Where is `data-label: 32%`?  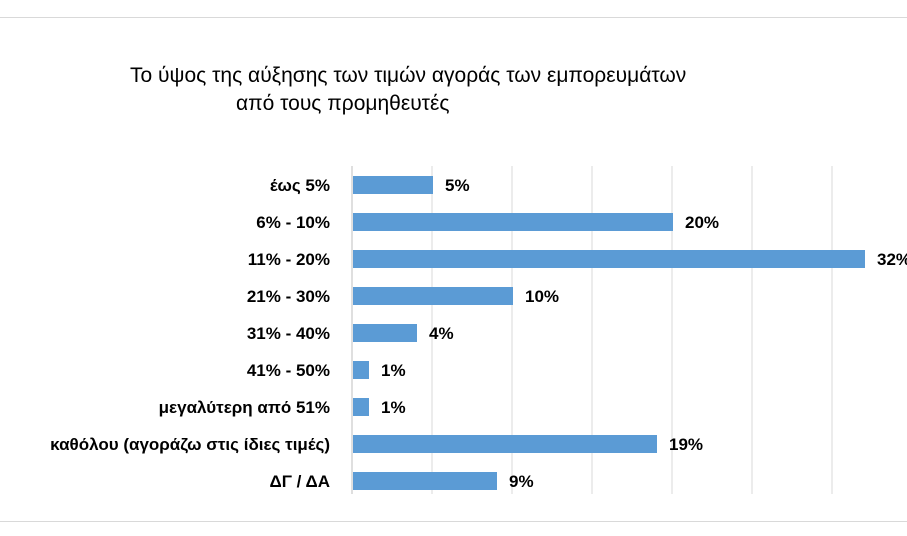
data-label: 32% is located at coordinates (892, 259).